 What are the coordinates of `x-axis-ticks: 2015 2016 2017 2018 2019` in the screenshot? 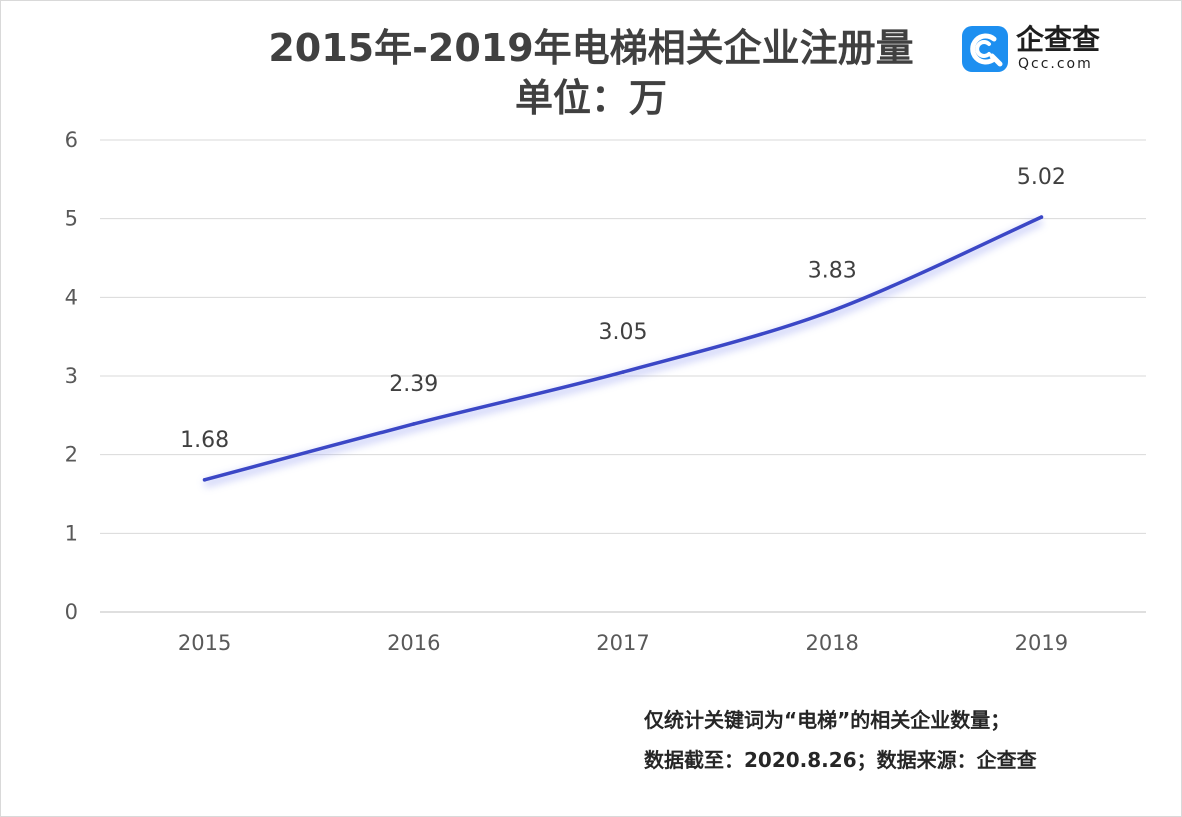 It's located at (623, 643).